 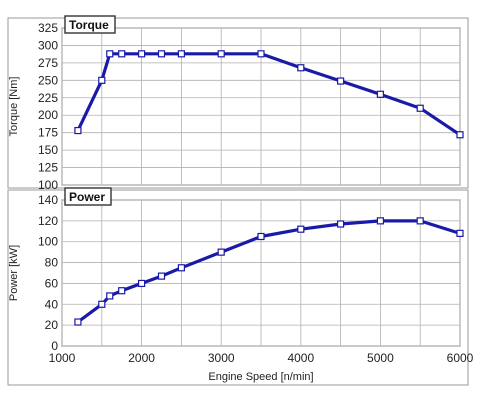 I want to click on power-y-tick-label: 60, so click(x=52, y=283).